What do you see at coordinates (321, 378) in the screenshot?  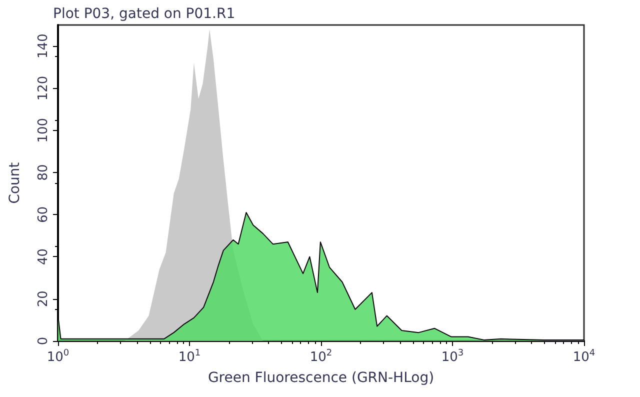 I see `x-axis-title: Green Fluorescence (GRN-HLog)` at bounding box center [321, 378].